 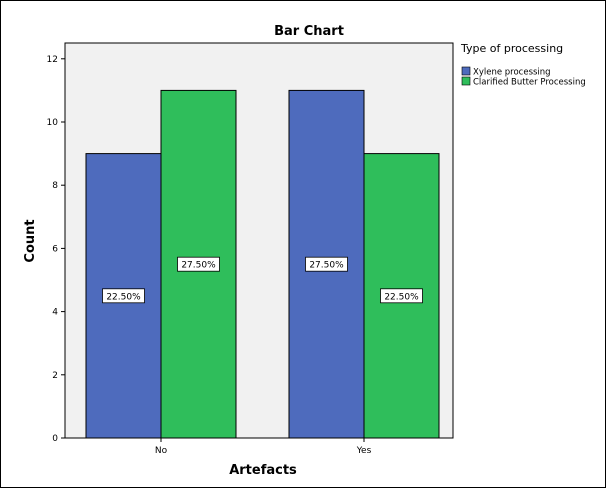 What do you see at coordinates (262, 280) in the screenshot?
I see `data-labels-layer: 22.50% 27.50% 27.50% 22.50%` at bounding box center [262, 280].